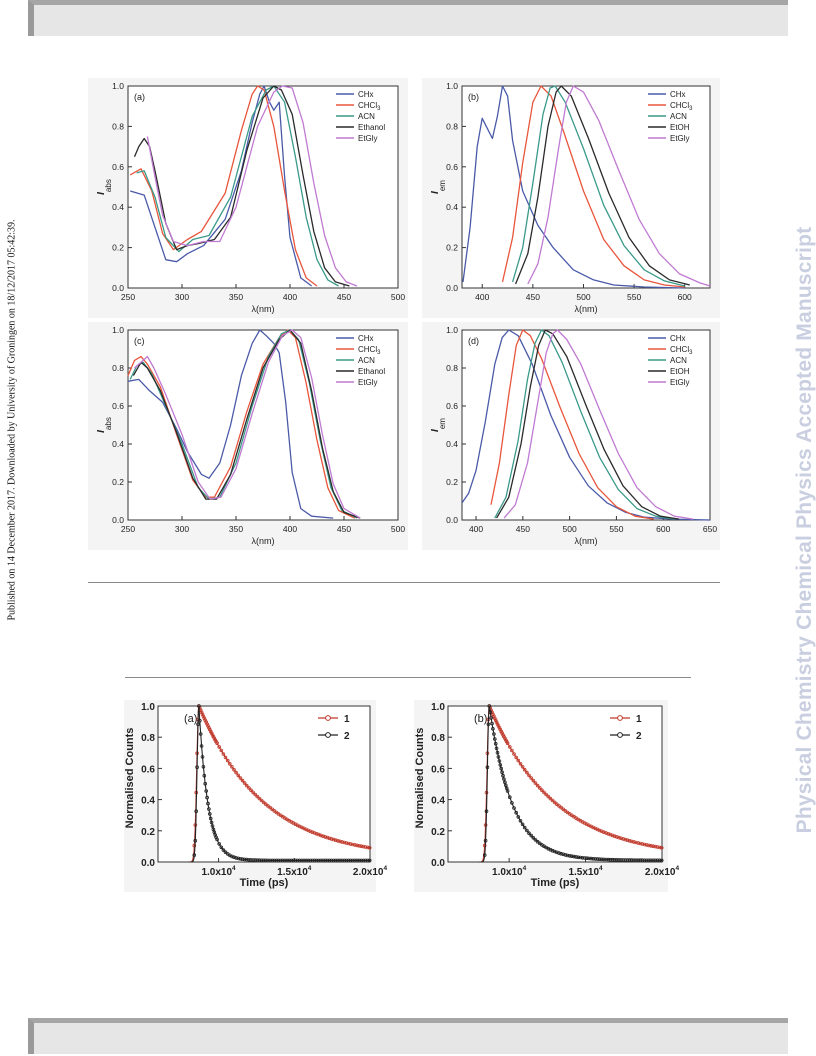 This screenshot has height=1056, width=816. Describe the element at coordinates (366, 116) in the screenshot. I see `legend-entry: ACN` at that location.